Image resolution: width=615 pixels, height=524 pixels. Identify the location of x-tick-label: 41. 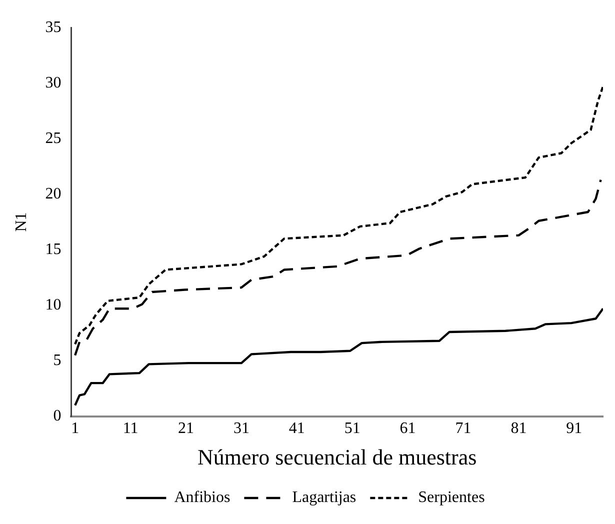
(296, 429).